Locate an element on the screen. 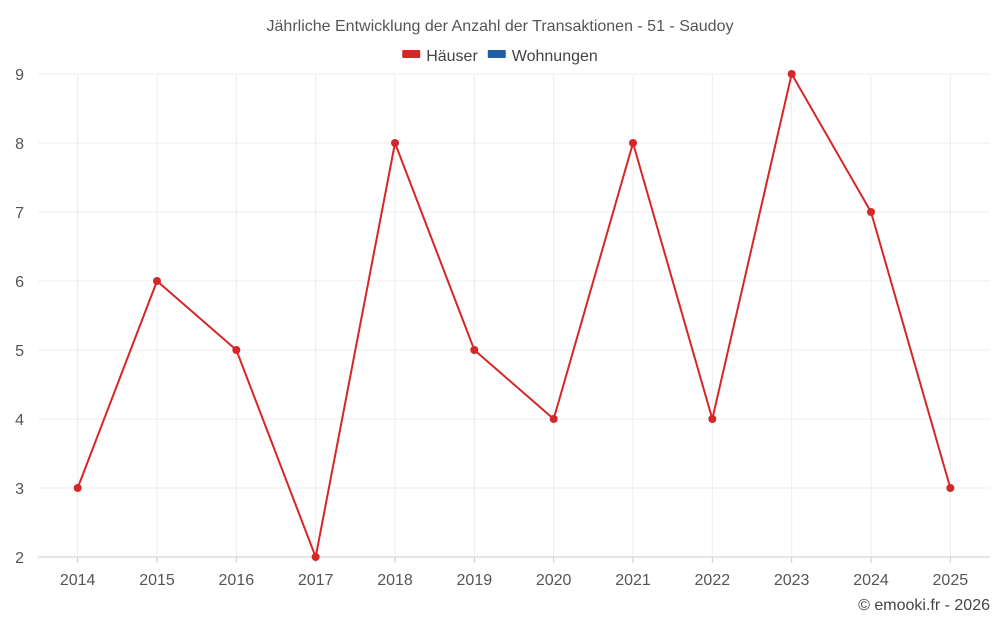 This screenshot has width=1000, height=625. x-tick-label: 2019 is located at coordinates (475, 580).